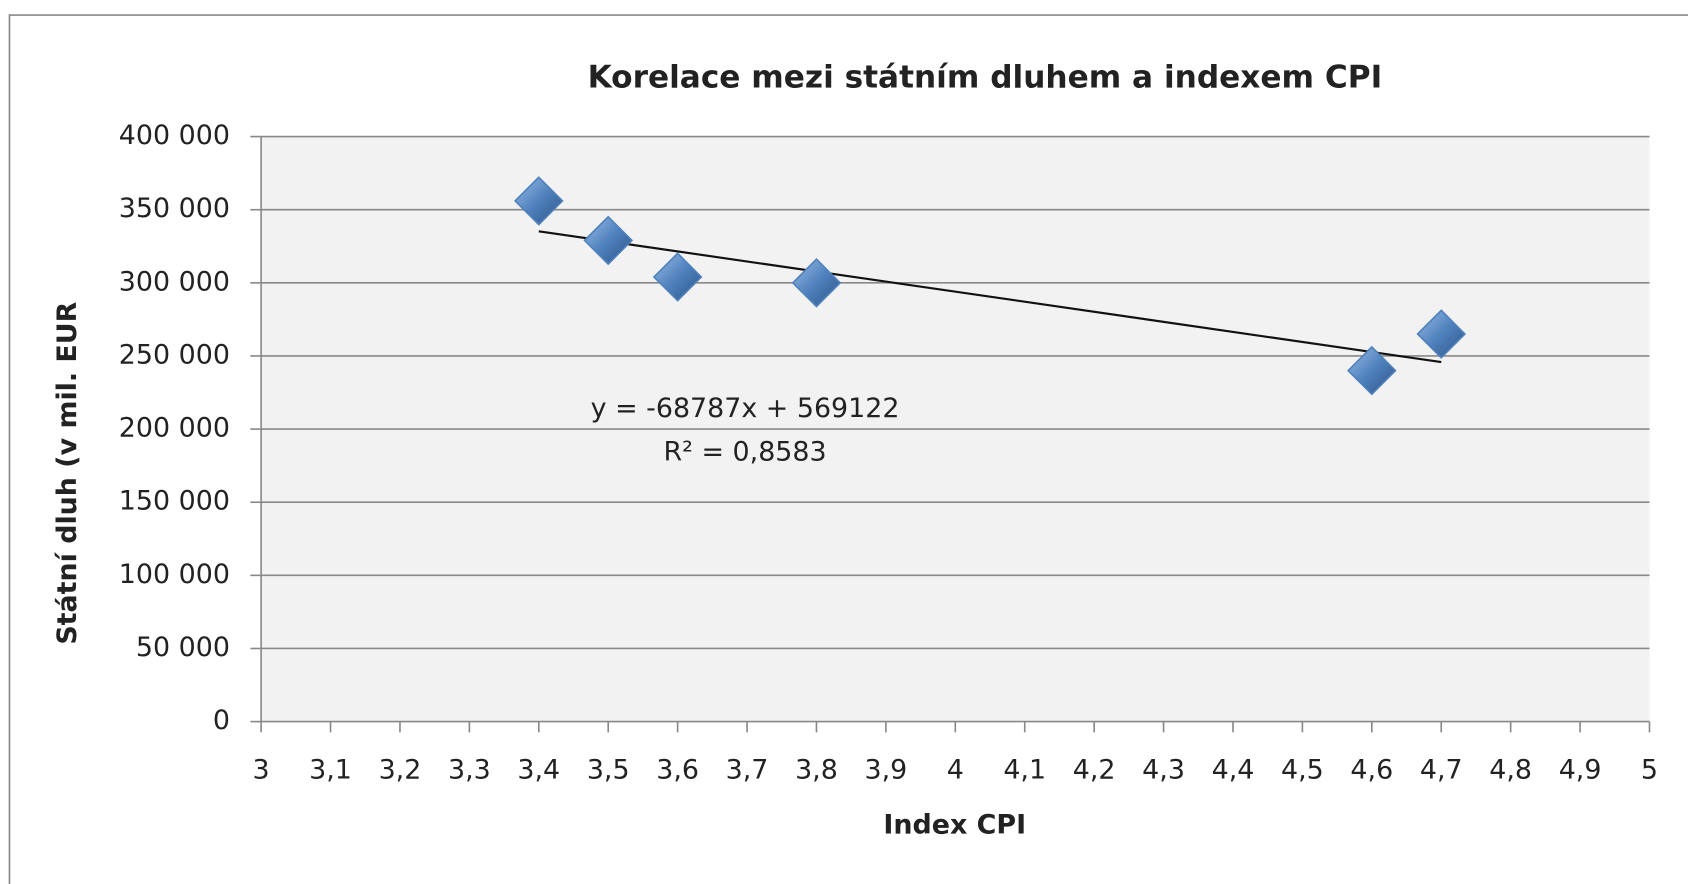 Image resolution: width=1688 pixels, height=884 pixels. I want to click on x-tick-label: 4,8, so click(1510, 770).